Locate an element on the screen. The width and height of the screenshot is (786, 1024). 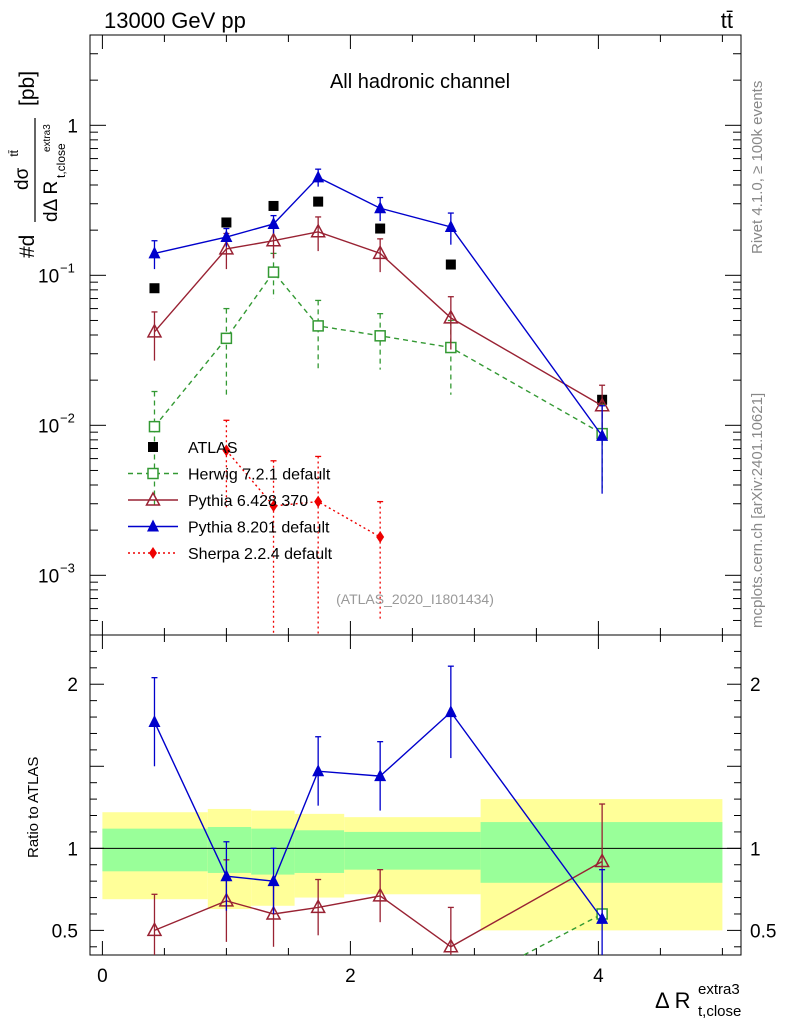
legend-sherpa-2-2-4-default-marker is located at coordinates (153, 553).